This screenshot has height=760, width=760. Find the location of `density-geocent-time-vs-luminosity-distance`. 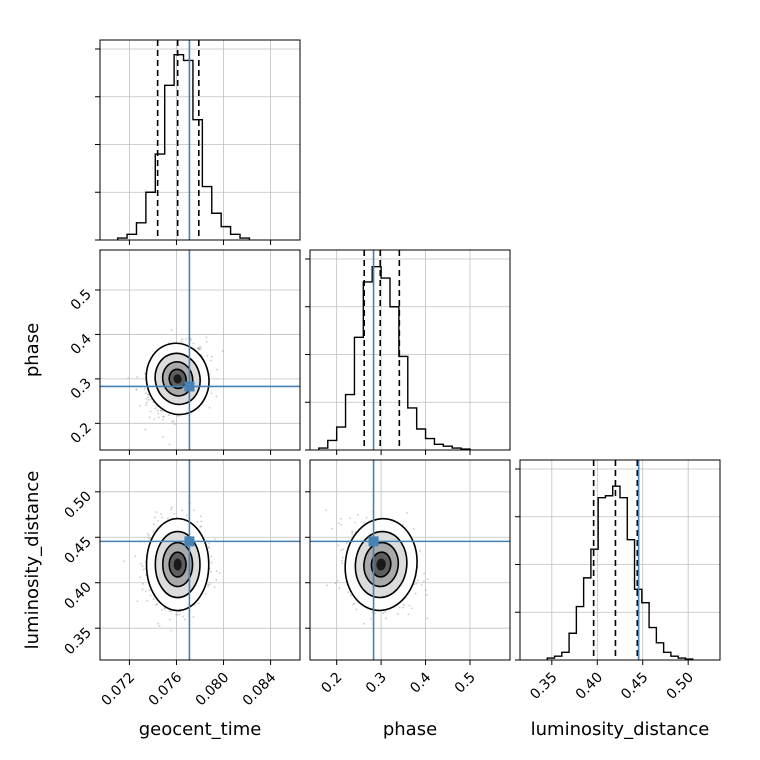

density-geocent-time-vs-luminosity-distance is located at coordinates (172, 567).